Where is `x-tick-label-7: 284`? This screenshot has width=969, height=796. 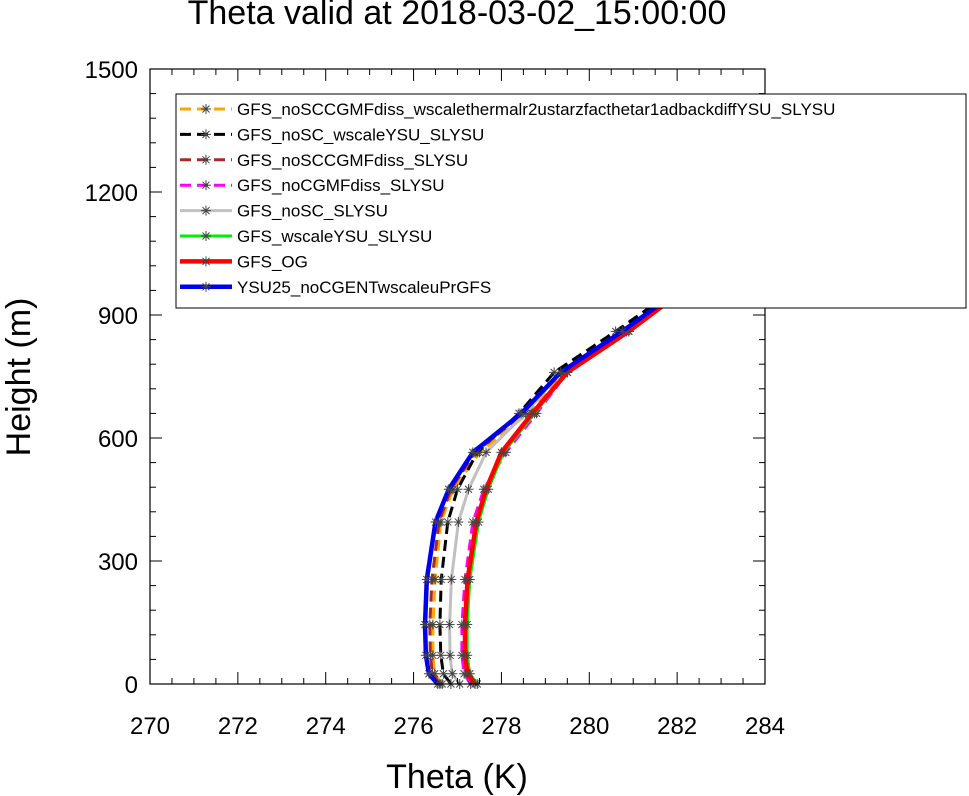 x-tick-label-7: 284 is located at coordinates (765, 726).